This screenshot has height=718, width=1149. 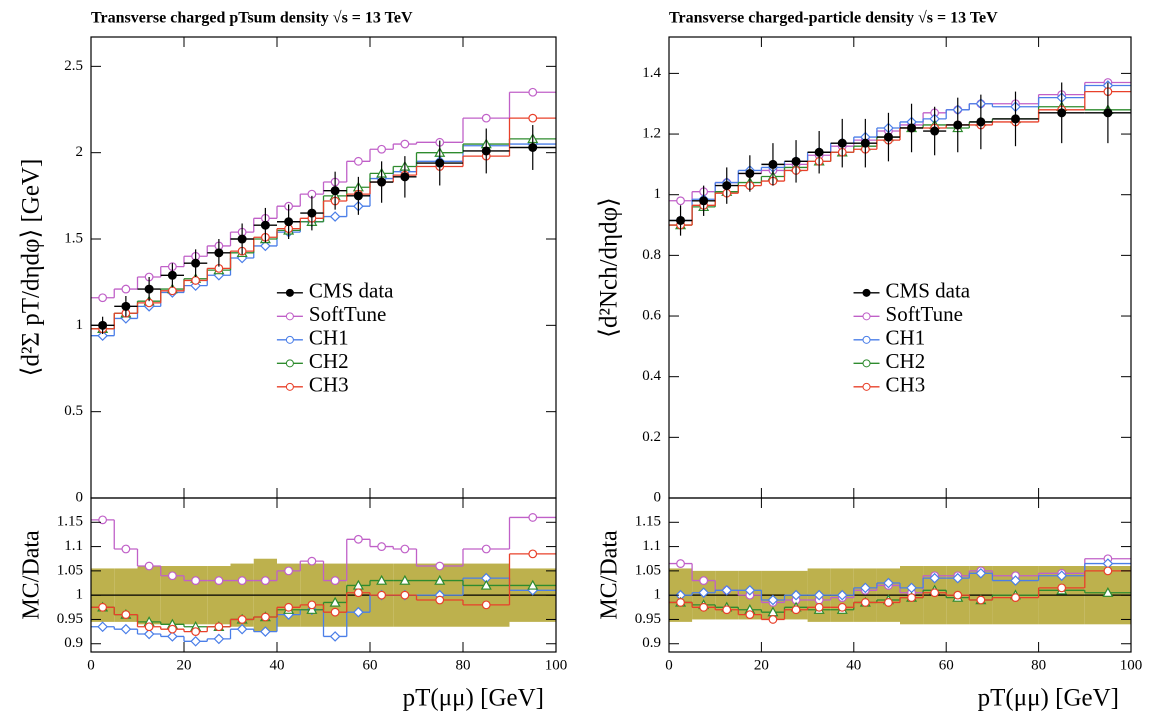 What do you see at coordinates (73, 66) in the screenshot?
I see `y-tick-label: 2.5` at bounding box center [73, 66].